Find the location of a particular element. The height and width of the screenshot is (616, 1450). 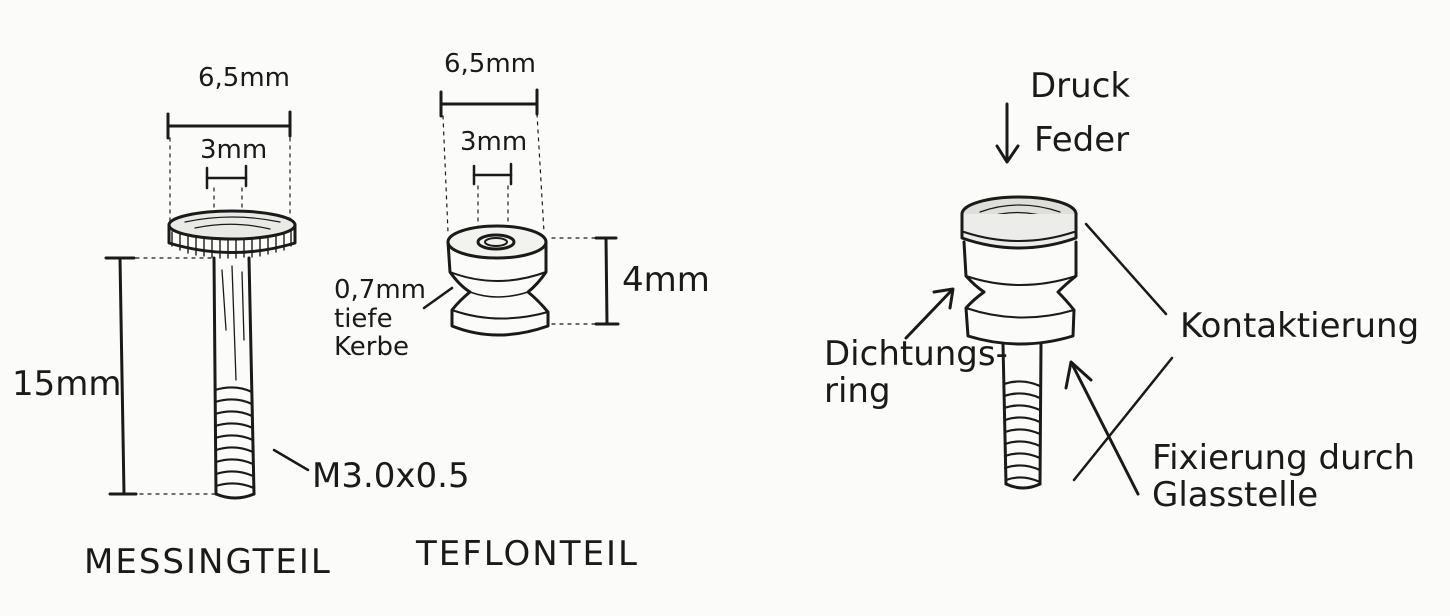

brass-length-label: 15mm is located at coordinates (67, 384).